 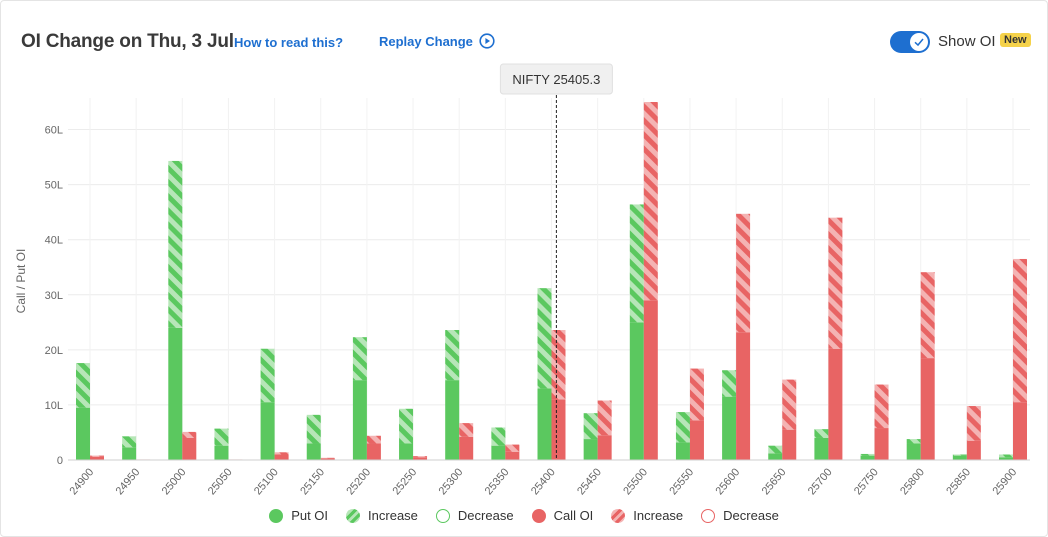 What do you see at coordinates (289, 42) in the screenshot?
I see `how-to-read-link: How to read this?` at bounding box center [289, 42].